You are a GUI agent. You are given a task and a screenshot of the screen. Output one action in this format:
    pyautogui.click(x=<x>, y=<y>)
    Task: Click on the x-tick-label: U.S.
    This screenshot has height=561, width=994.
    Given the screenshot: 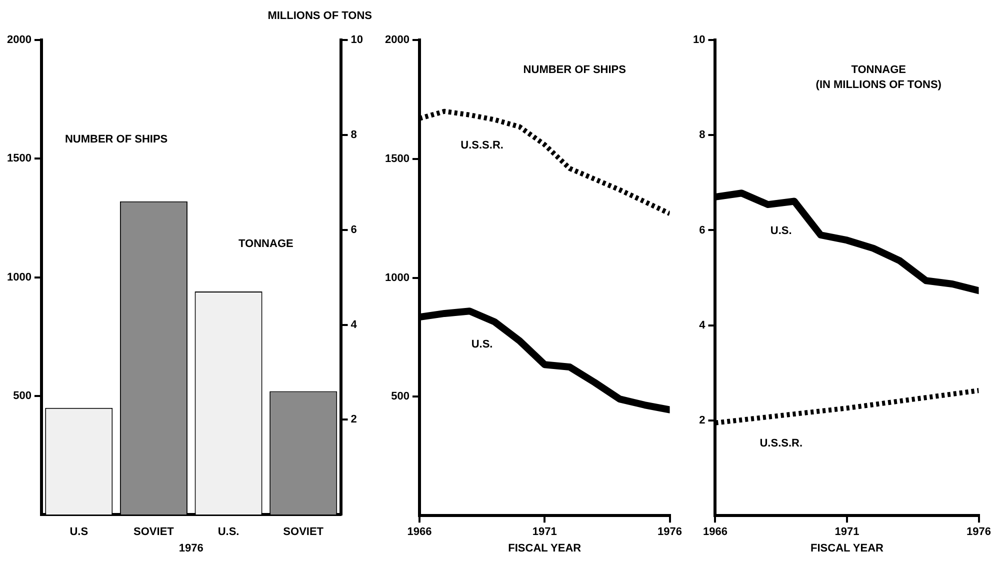 What is the action you would take?
    pyautogui.click(x=229, y=532)
    